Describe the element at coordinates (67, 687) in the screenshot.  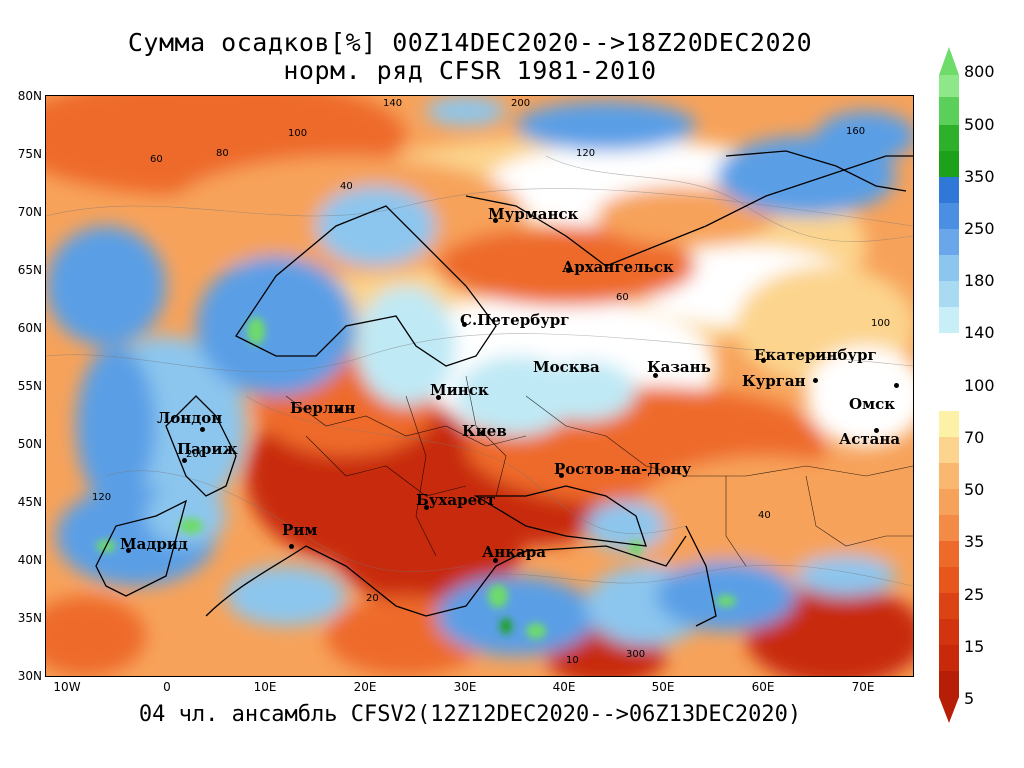
I see `lon-label-10w: 10W` at that location.